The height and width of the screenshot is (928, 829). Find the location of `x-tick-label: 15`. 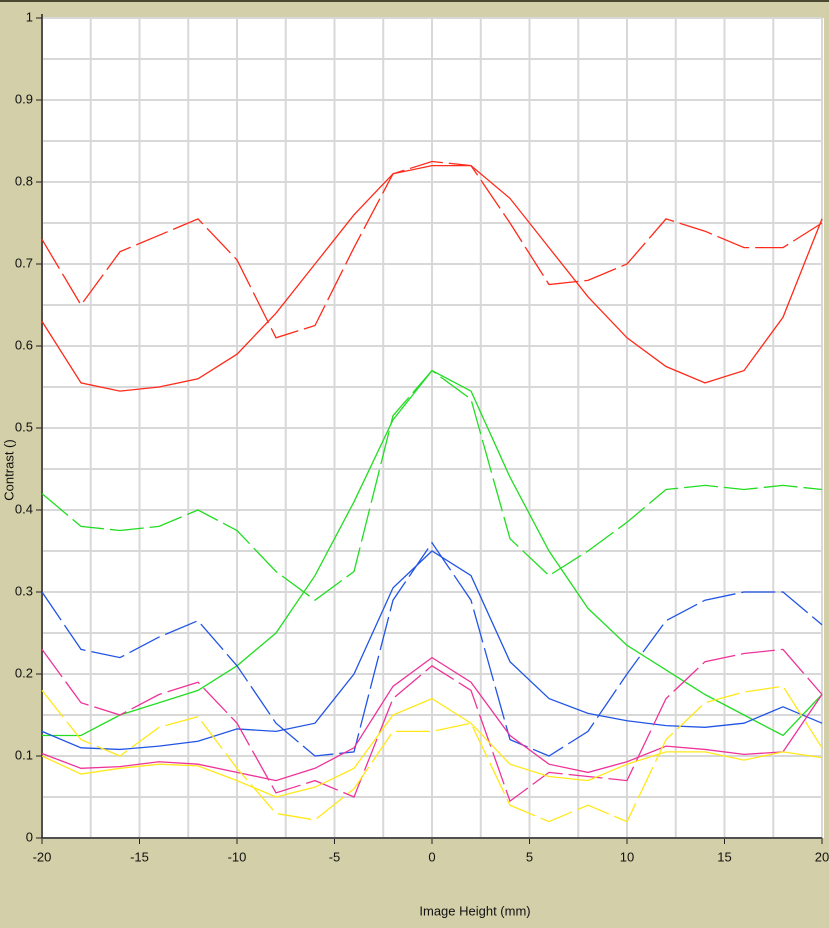

x-tick-label: 15 is located at coordinates (724, 856).